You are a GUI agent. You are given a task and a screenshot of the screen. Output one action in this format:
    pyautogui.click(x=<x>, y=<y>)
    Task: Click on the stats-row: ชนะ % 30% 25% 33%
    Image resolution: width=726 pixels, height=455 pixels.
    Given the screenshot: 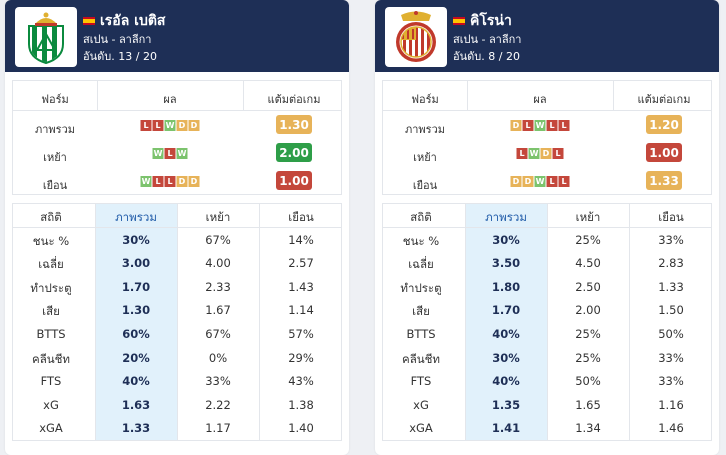 What is the action you would take?
    pyautogui.click(x=547, y=240)
    